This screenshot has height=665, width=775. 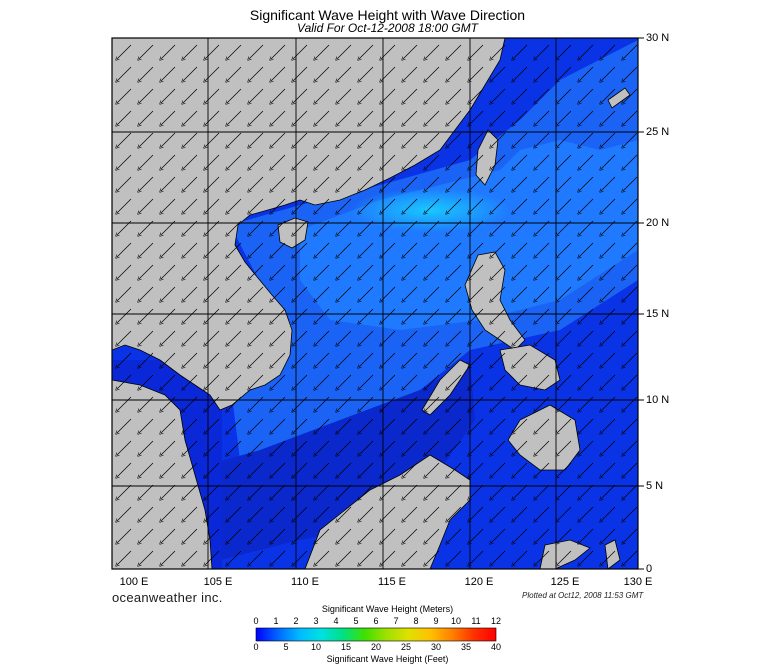 What do you see at coordinates (387, 609) in the screenshot?
I see `colorbar-title-meters: Significant Wave Height (Meters)` at bounding box center [387, 609].